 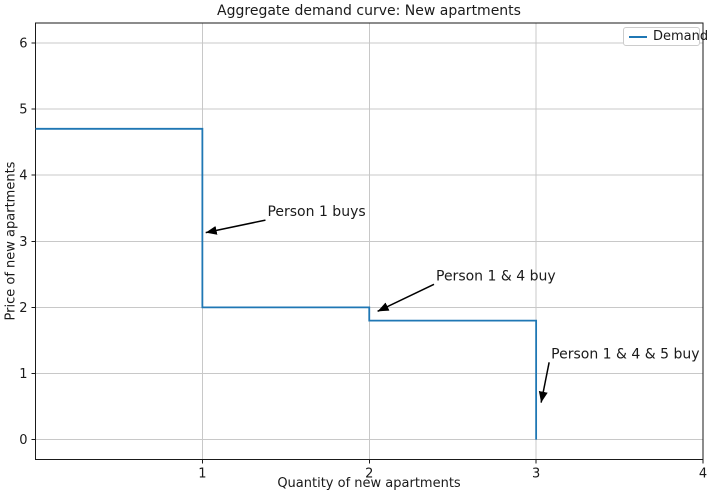 What do you see at coordinates (316, 212) in the screenshot?
I see `annotation-text: Person 1 buys` at bounding box center [316, 212].